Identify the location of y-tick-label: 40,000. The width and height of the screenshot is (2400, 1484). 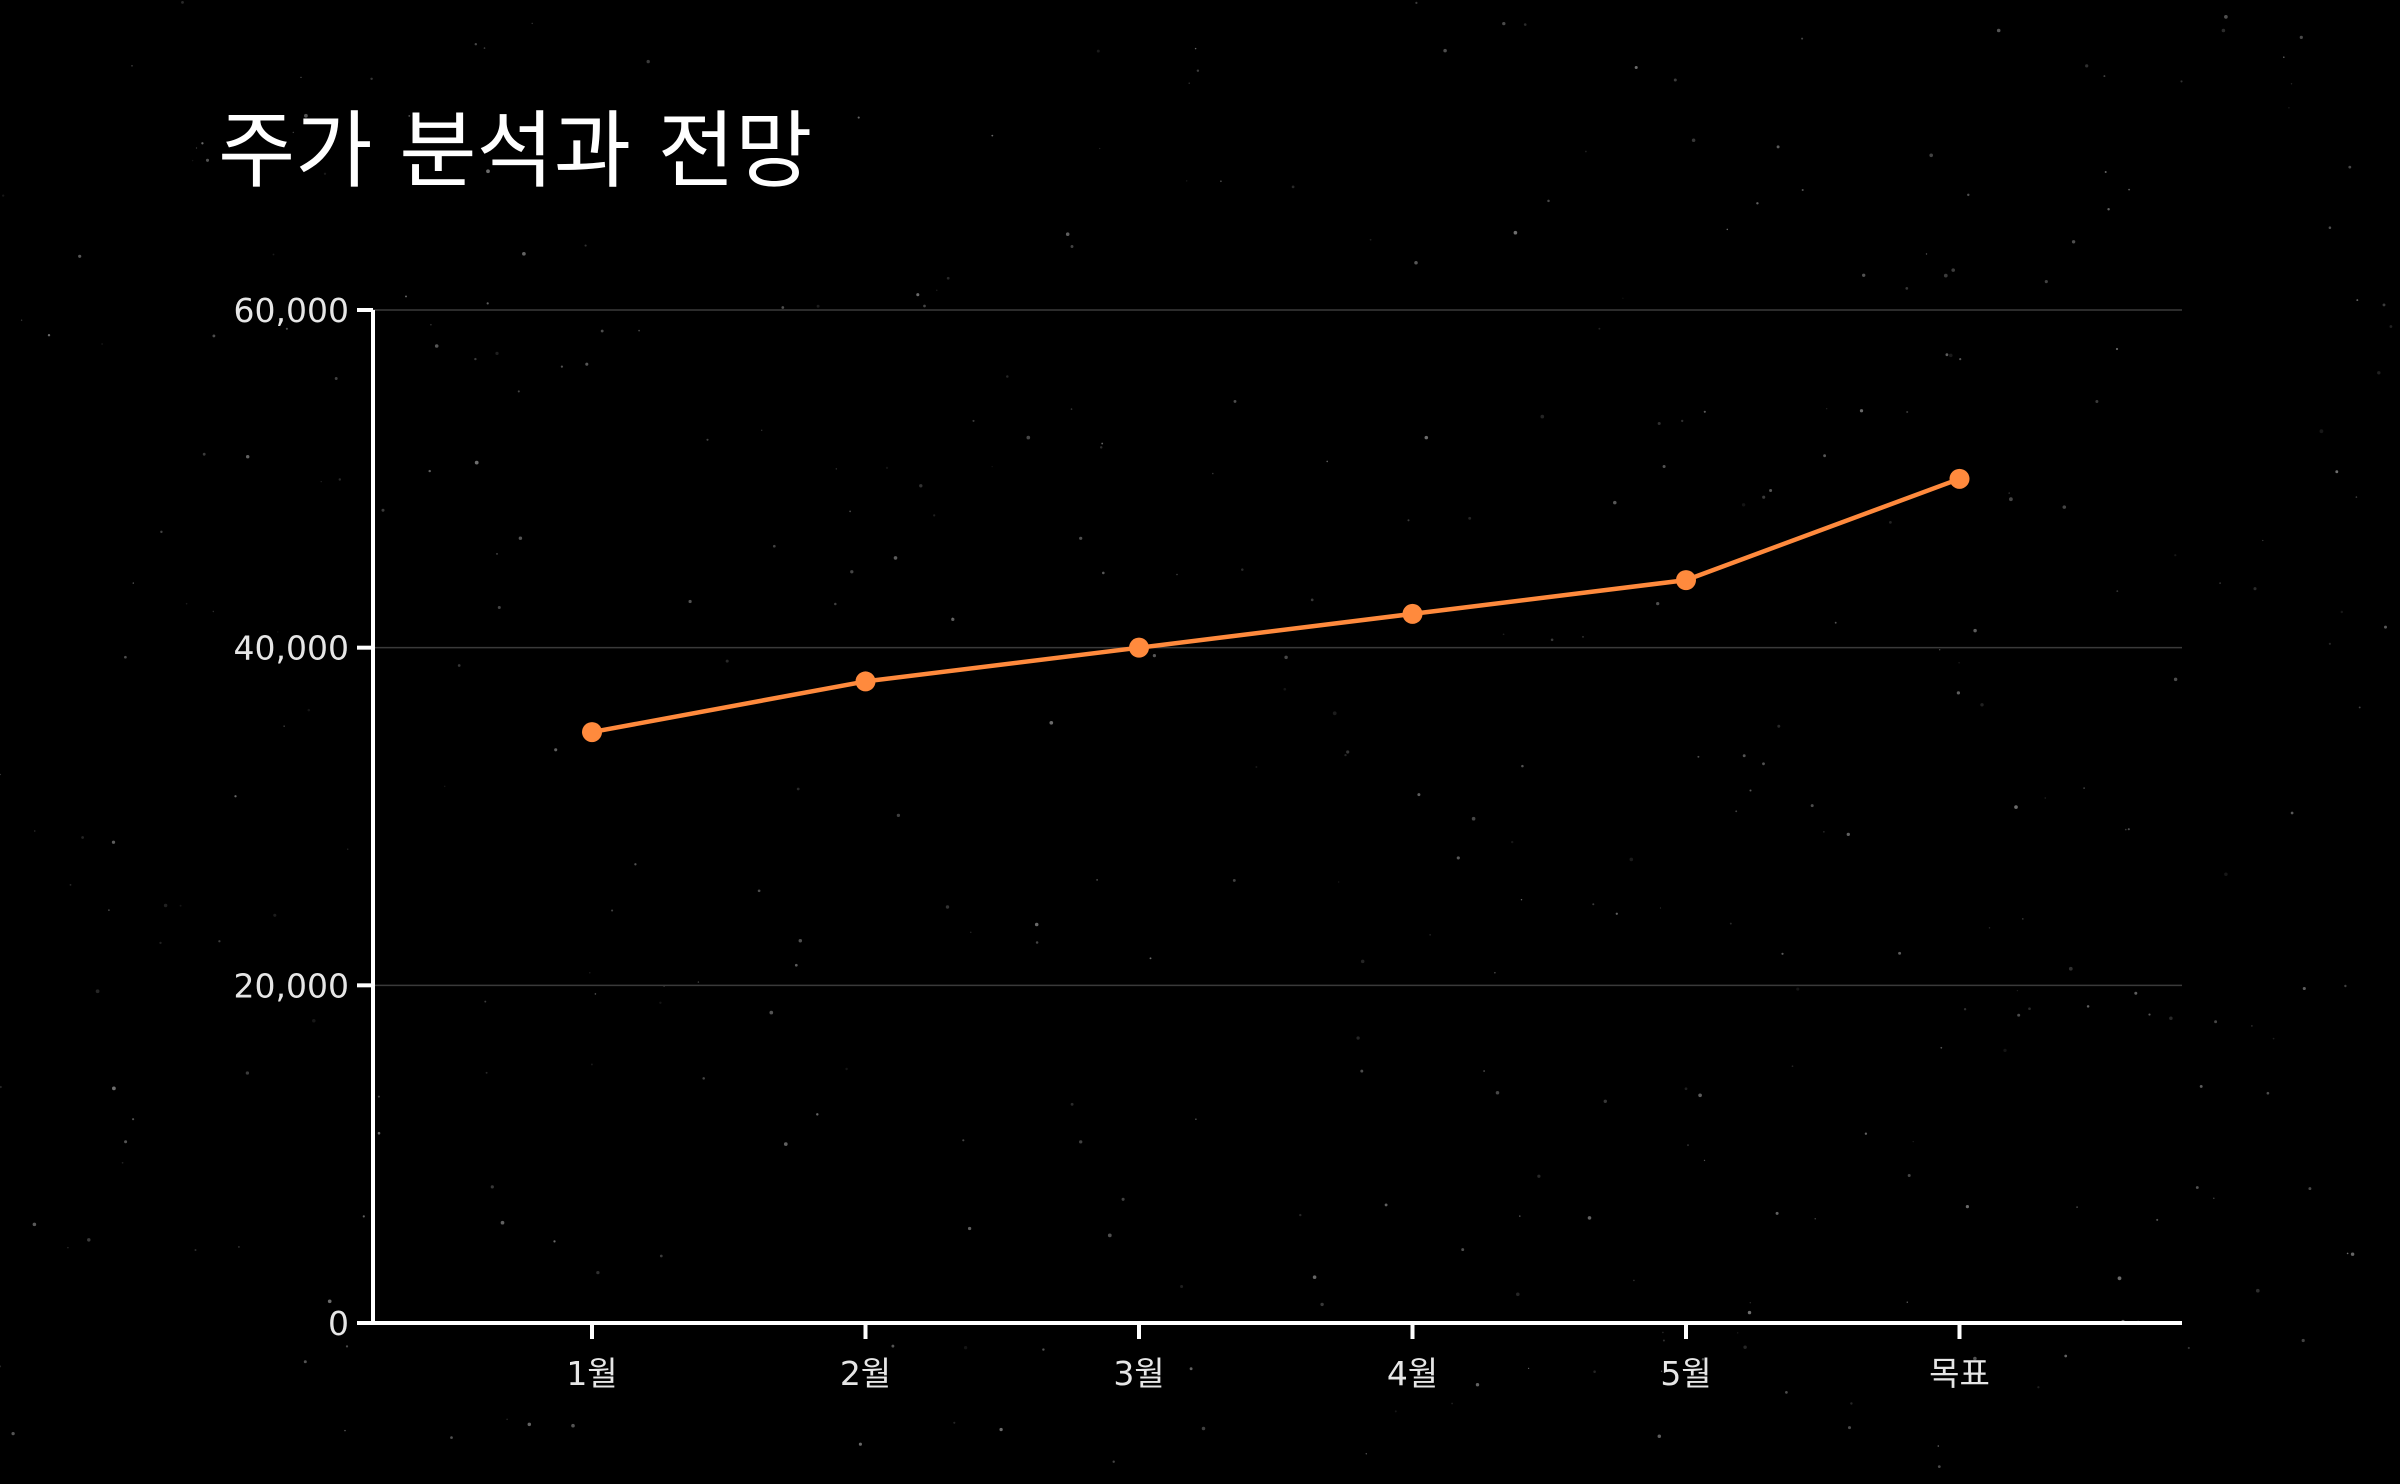
(291, 648).